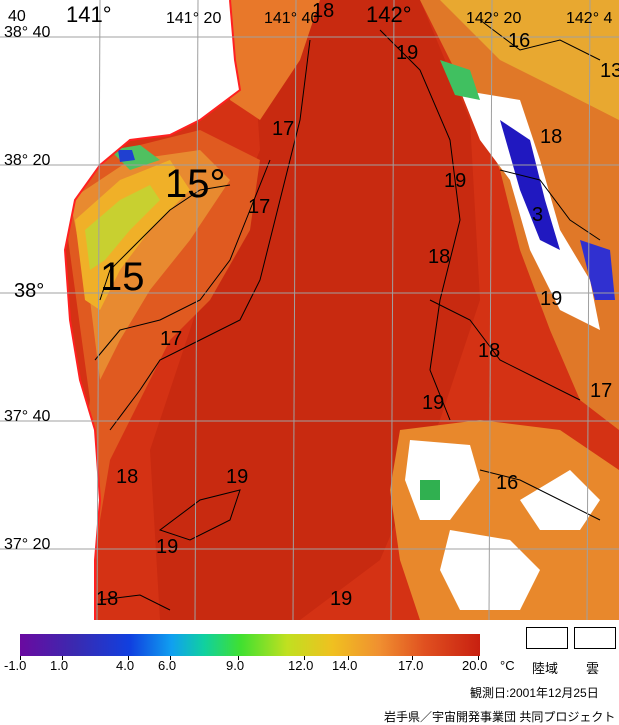 This screenshot has width=619, height=725. I want to click on lat-label-37-20: 37° 20, so click(27, 544).